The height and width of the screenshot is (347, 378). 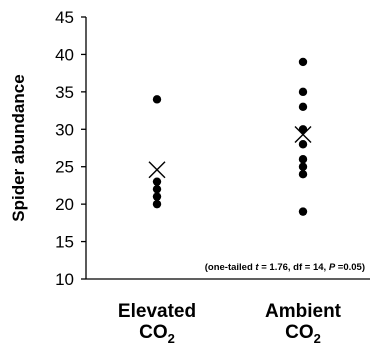 What do you see at coordinates (64, 204) in the screenshot?
I see `y-tick-label: 20` at bounding box center [64, 204].